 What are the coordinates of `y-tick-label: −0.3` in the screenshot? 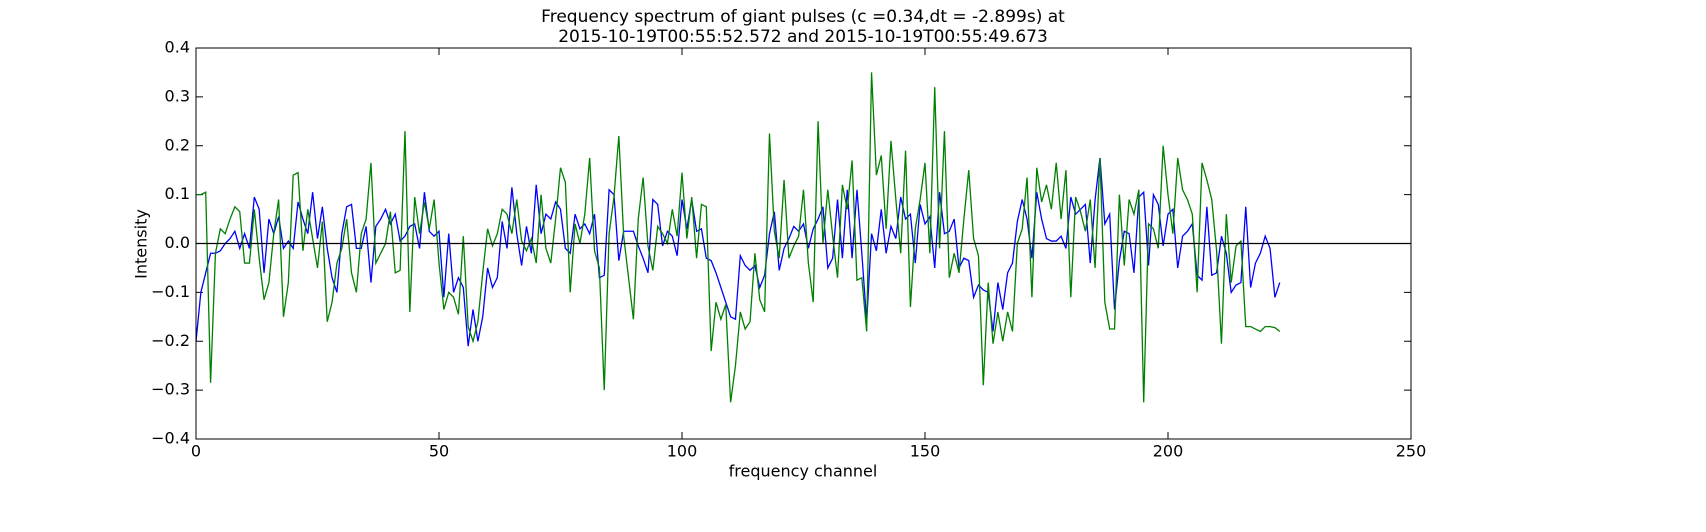 It's located at (170, 389).